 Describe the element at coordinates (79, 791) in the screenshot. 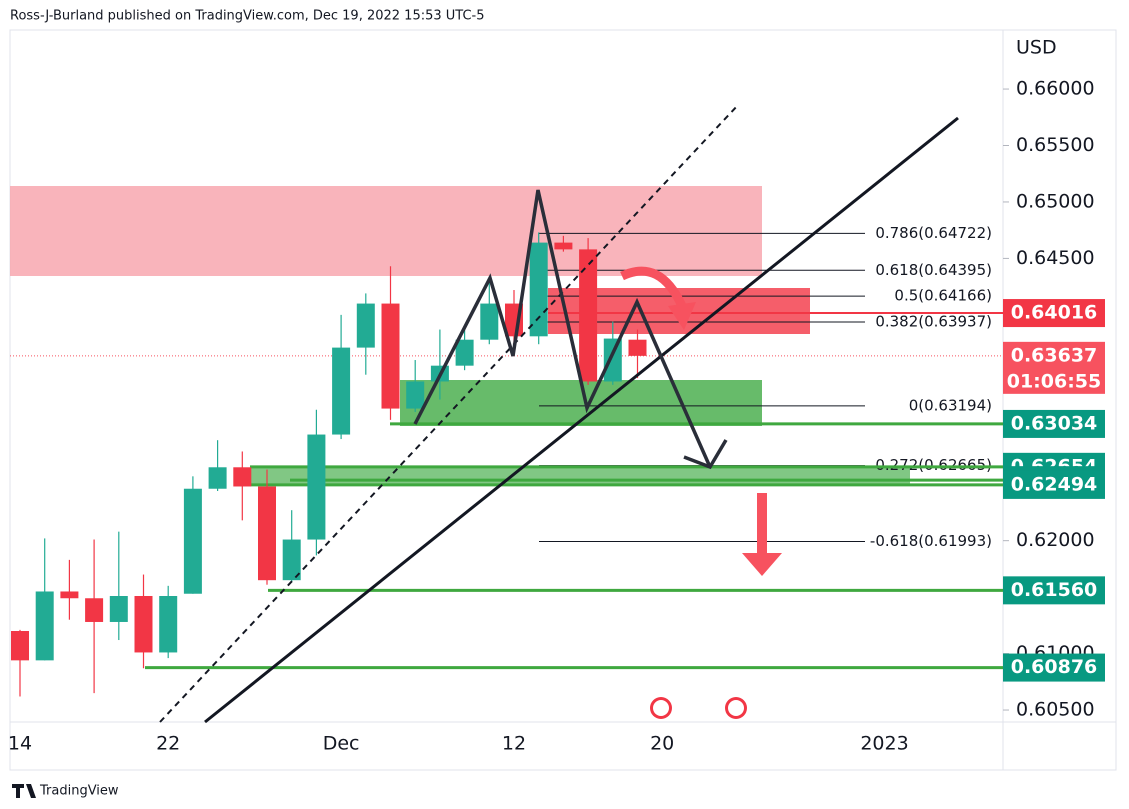

I see `footer: TradingView` at that location.